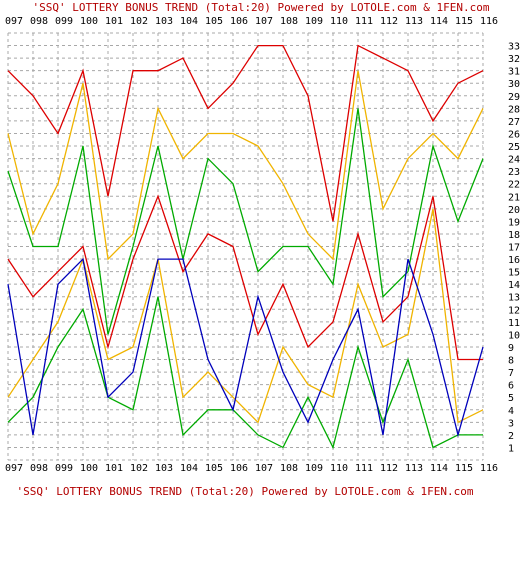 Image resolution: width=523 pixels, height=565 pixels. Describe the element at coordinates (514, 222) in the screenshot. I see `y-tick-19: 19` at that location.